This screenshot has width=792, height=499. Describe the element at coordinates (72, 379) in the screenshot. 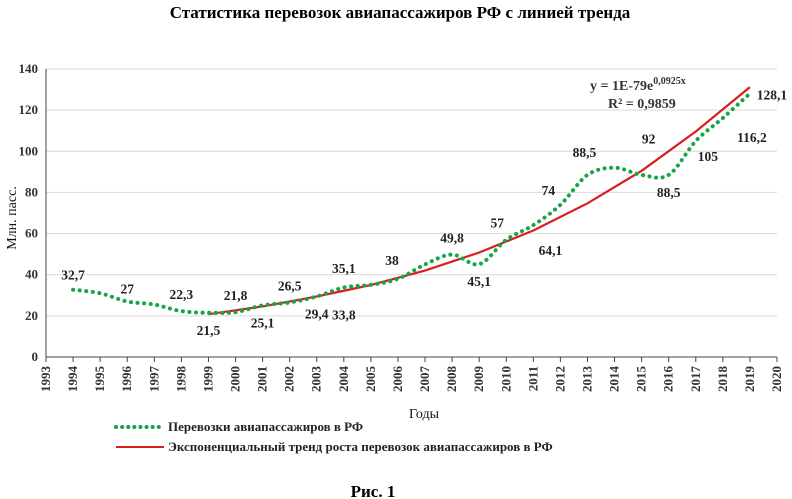

I see `x-tick-label: 1994` at that location.